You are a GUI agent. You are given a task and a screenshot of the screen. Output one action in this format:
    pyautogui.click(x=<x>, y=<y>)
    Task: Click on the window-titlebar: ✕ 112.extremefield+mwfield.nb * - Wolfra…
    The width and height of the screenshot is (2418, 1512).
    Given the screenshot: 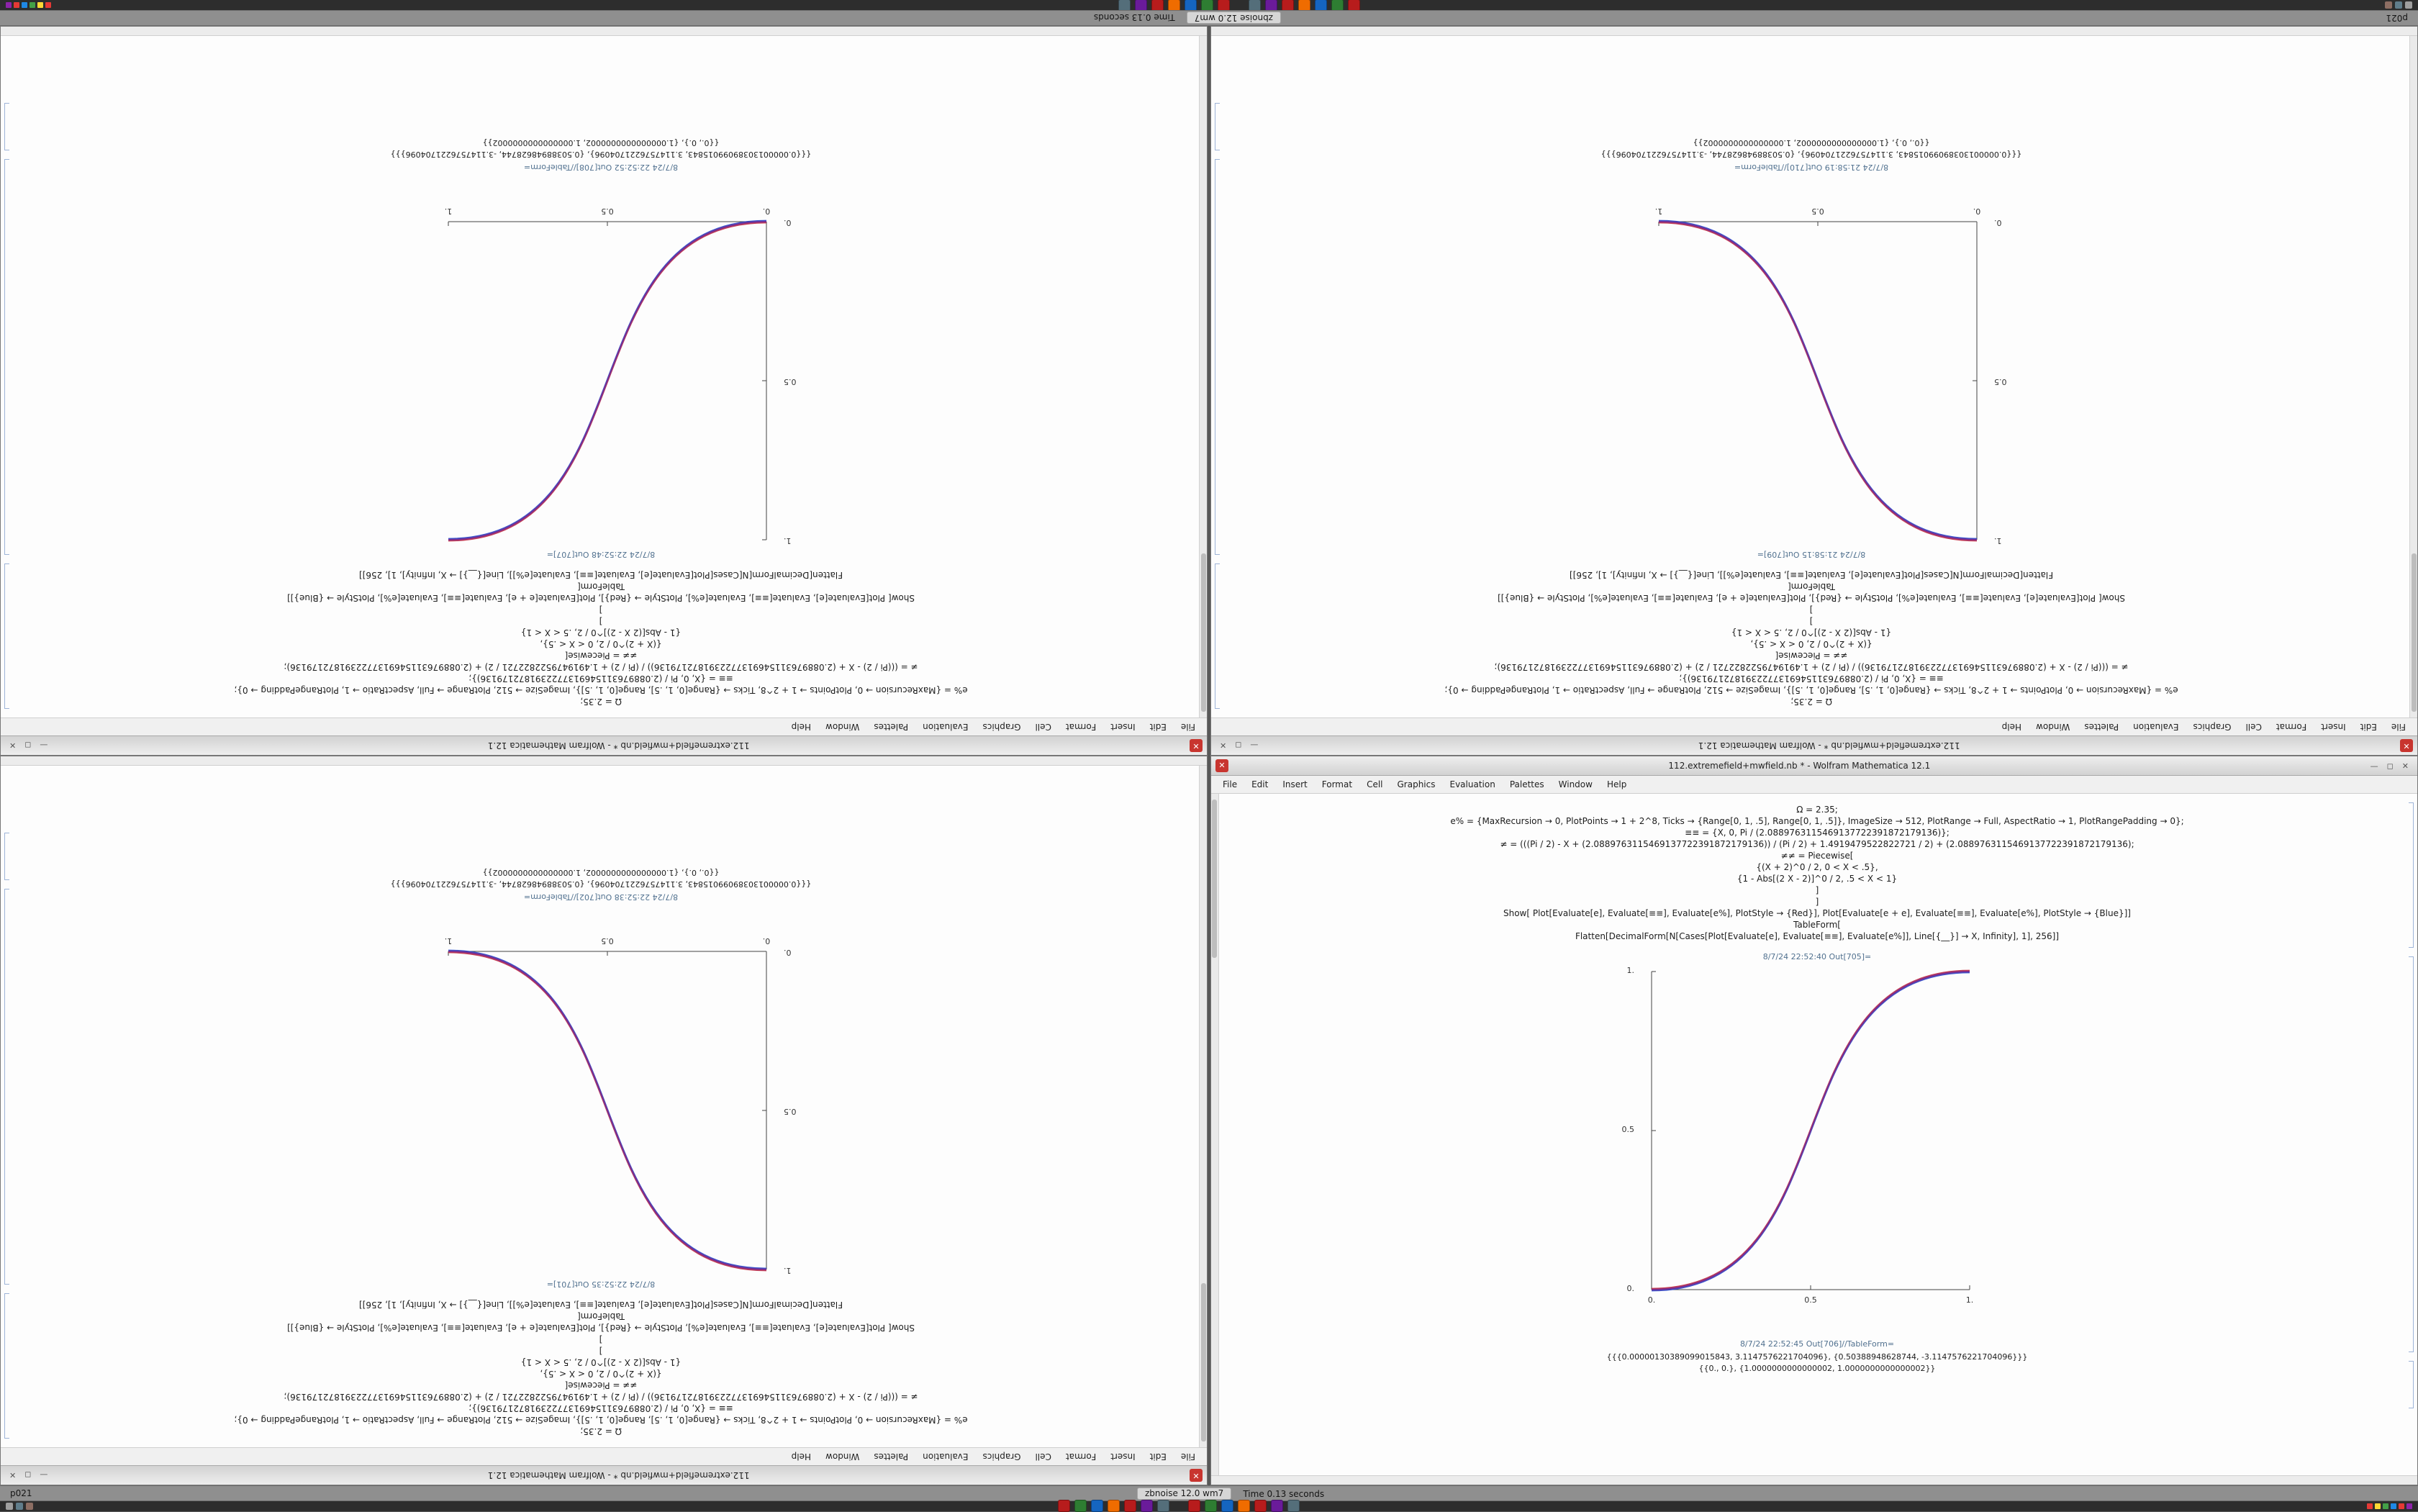 What is the action you would take?
    pyautogui.click(x=604, y=745)
    